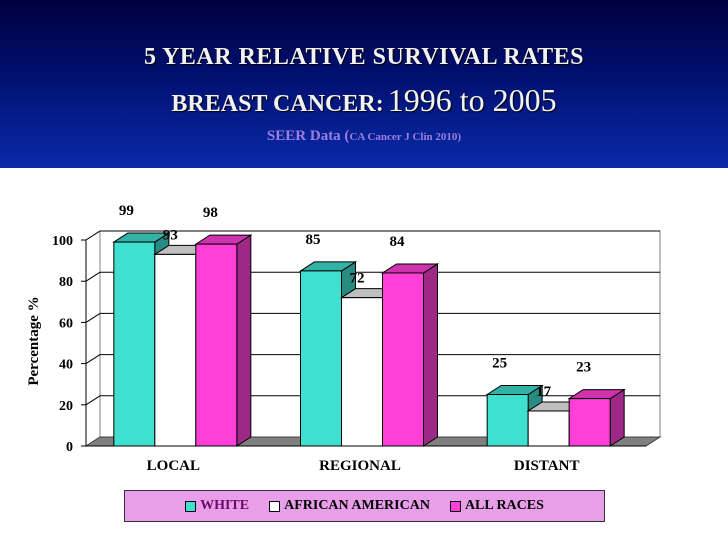  Describe the element at coordinates (583, 368) in the screenshot. I see `data-label: 23` at that location.